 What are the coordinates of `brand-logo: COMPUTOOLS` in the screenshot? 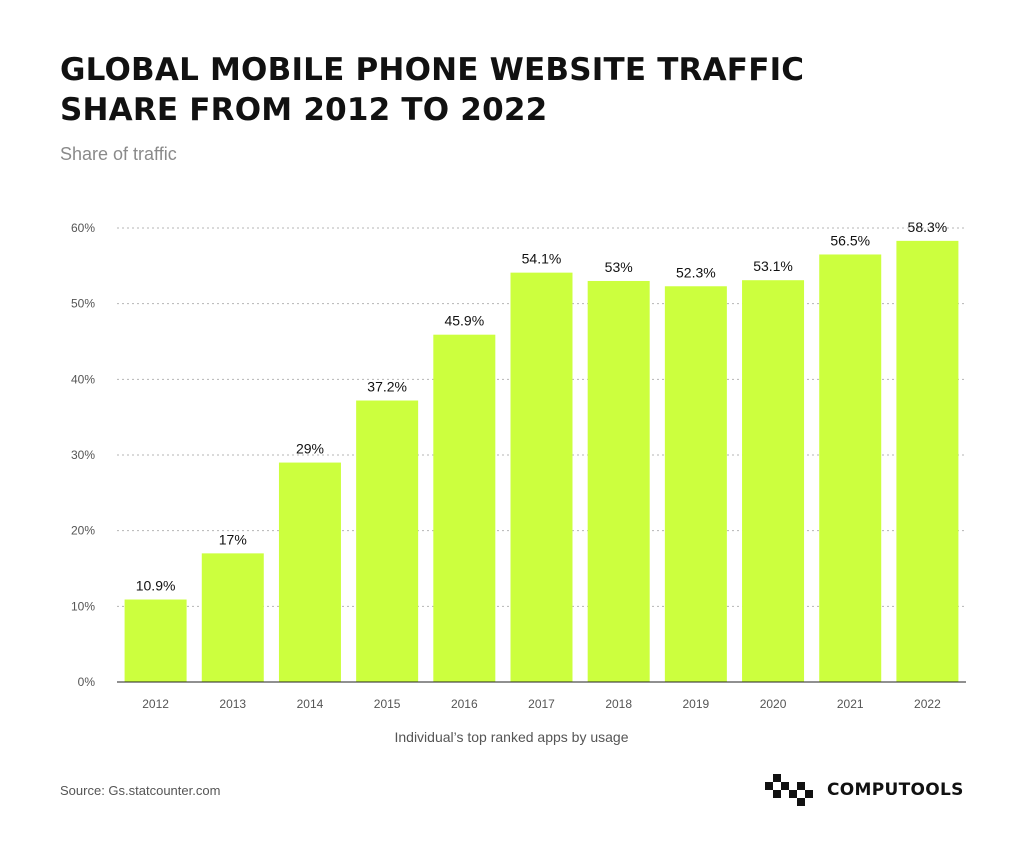 It's located at (864, 790).